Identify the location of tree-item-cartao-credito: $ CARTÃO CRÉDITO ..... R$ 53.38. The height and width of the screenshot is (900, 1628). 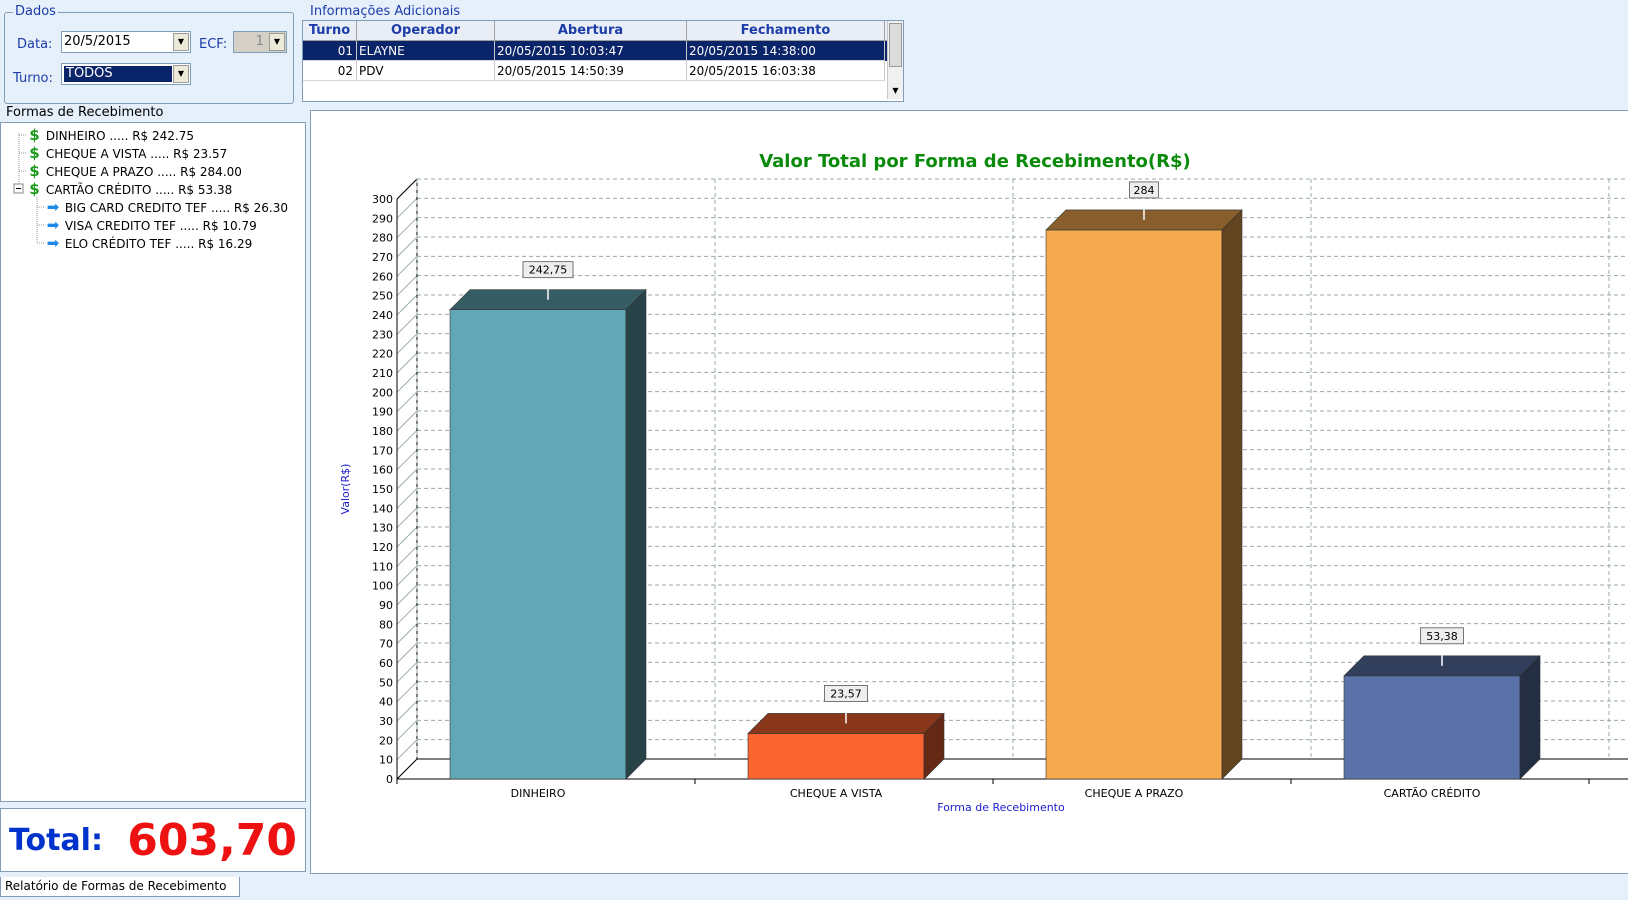
(129, 189).